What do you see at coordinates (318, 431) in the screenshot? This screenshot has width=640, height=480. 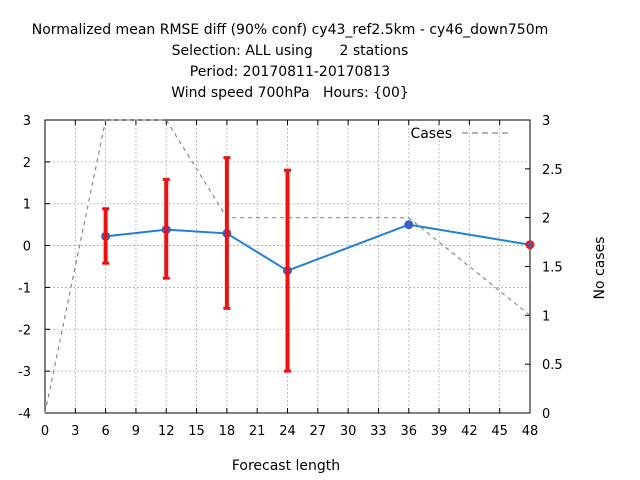 I see `x-tick-label: 27` at bounding box center [318, 431].